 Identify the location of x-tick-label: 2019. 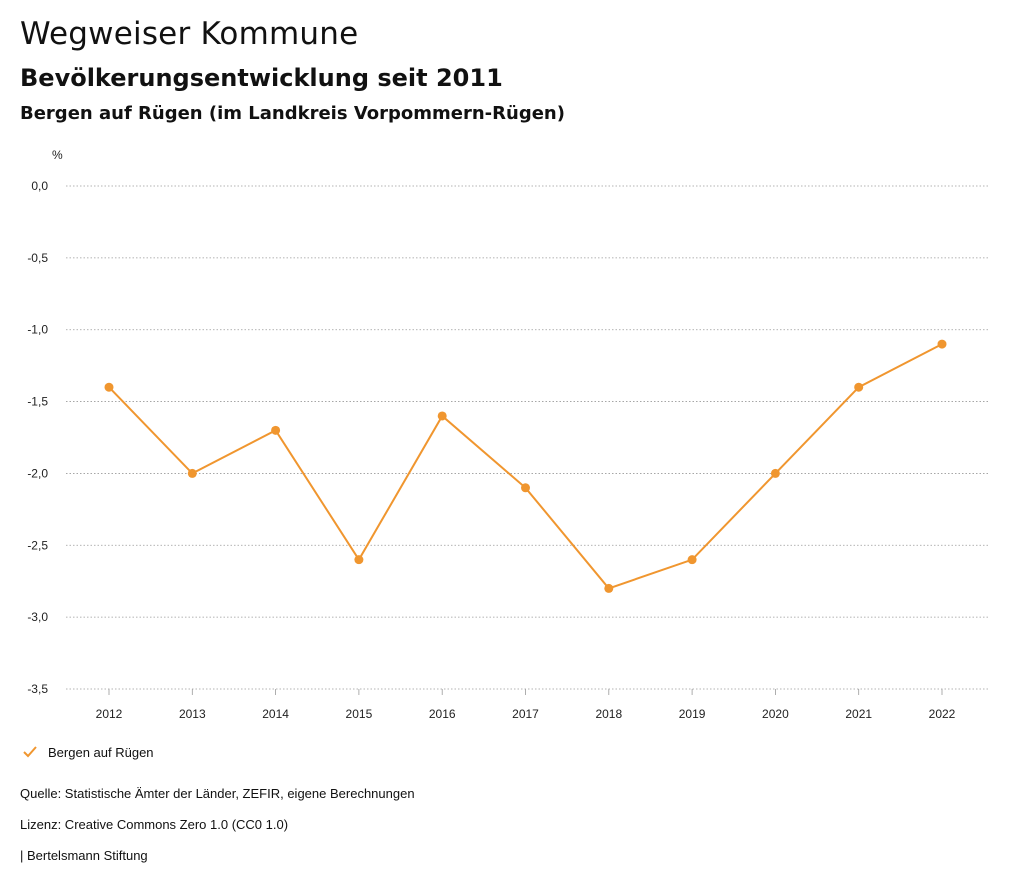
(692, 714).